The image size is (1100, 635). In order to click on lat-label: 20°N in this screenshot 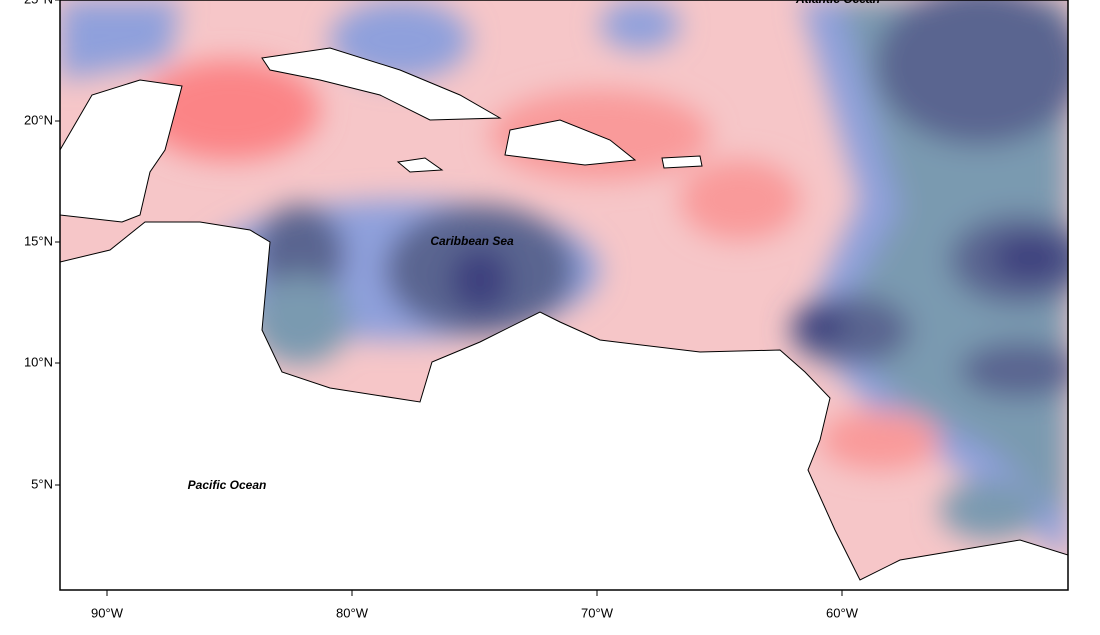, I will do `click(38, 119)`.